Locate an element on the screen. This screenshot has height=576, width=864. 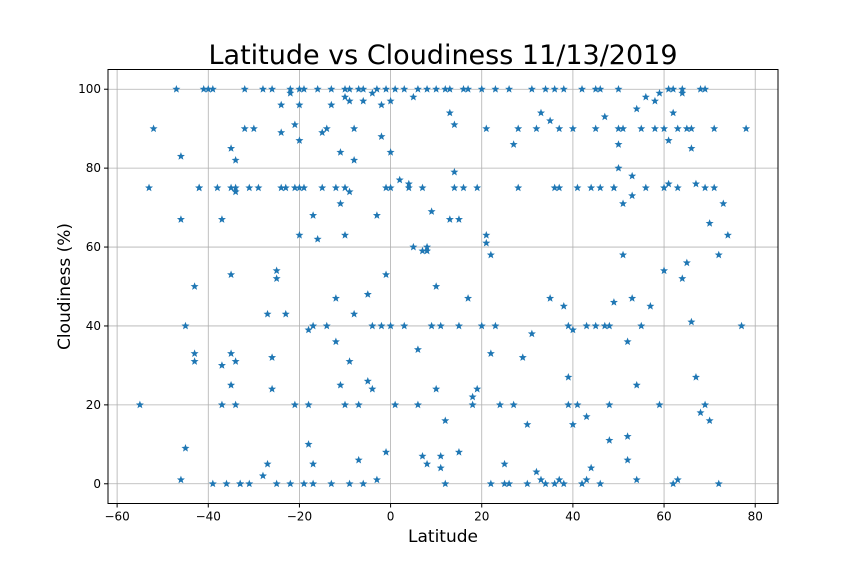
x-tick-label: −20 is located at coordinates (299, 517).